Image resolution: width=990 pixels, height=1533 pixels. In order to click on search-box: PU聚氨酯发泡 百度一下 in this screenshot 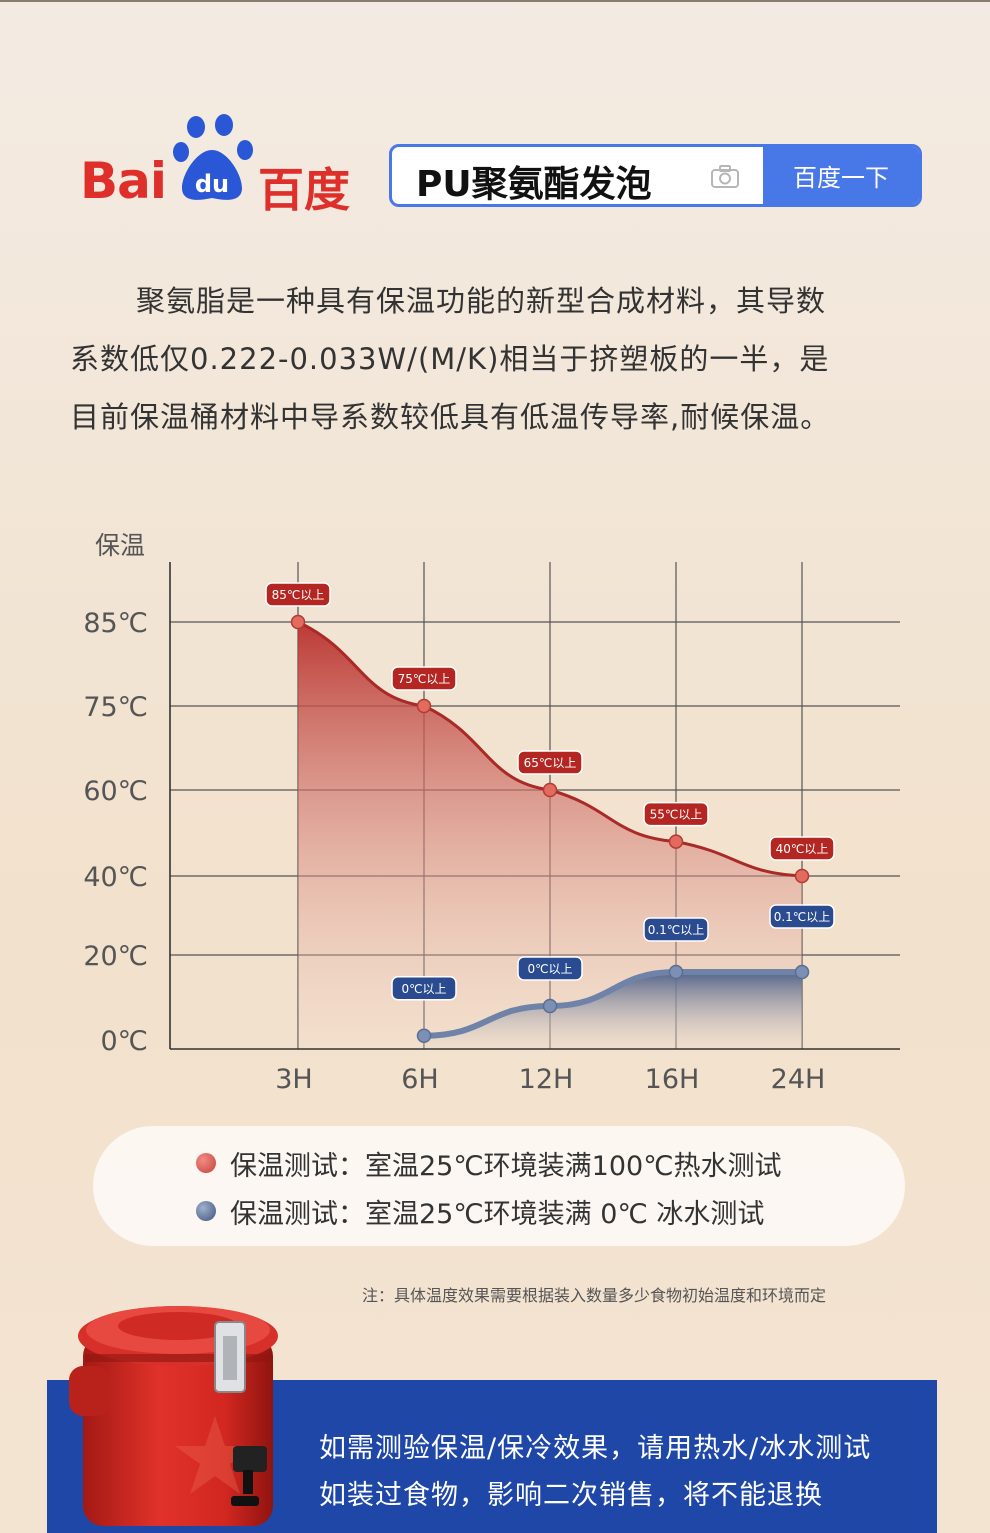, I will do `click(655, 175)`.